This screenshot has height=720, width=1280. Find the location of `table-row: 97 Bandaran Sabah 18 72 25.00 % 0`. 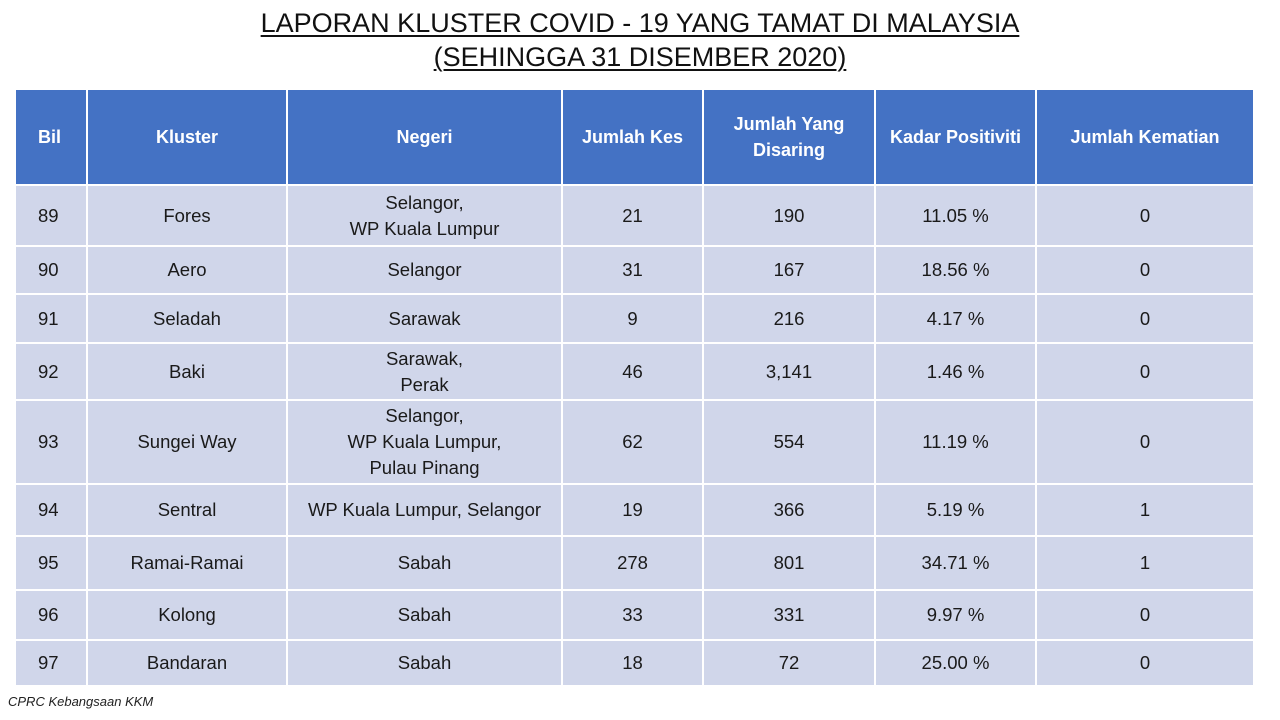

table-row: 97 Bandaran Sabah 18 72 25.00 % 0 is located at coordinates (634, 663).